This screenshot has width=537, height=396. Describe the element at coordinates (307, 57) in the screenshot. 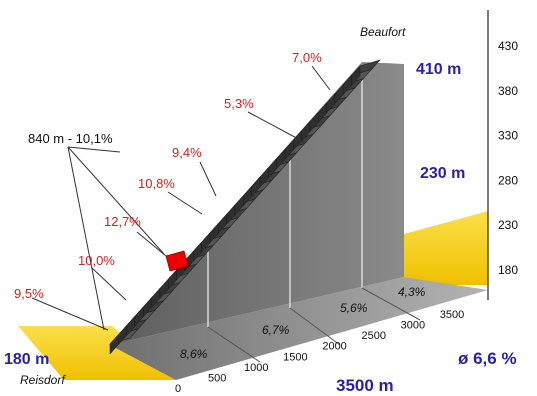

I see `gradient-label: 7,0%` at that location.